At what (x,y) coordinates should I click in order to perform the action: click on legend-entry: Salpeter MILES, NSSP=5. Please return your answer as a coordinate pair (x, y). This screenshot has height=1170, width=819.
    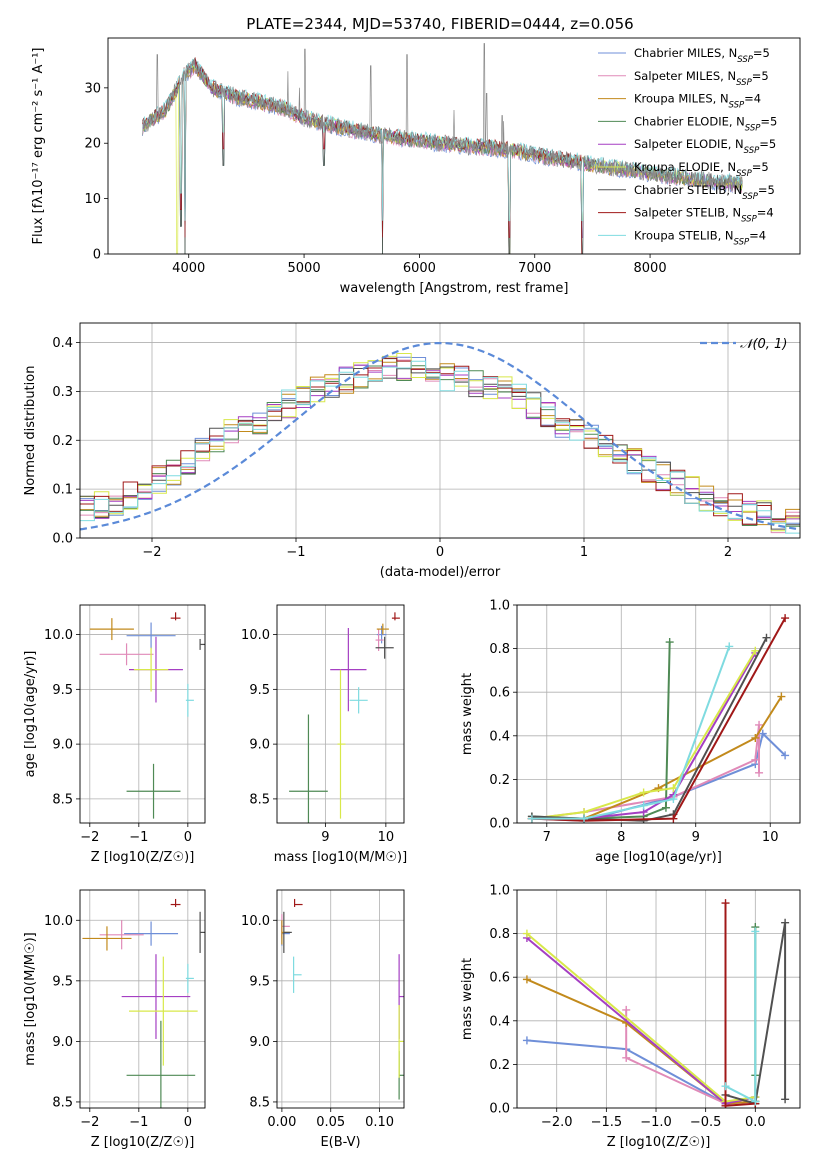
    Looking at the image, I should click on (701, 78).